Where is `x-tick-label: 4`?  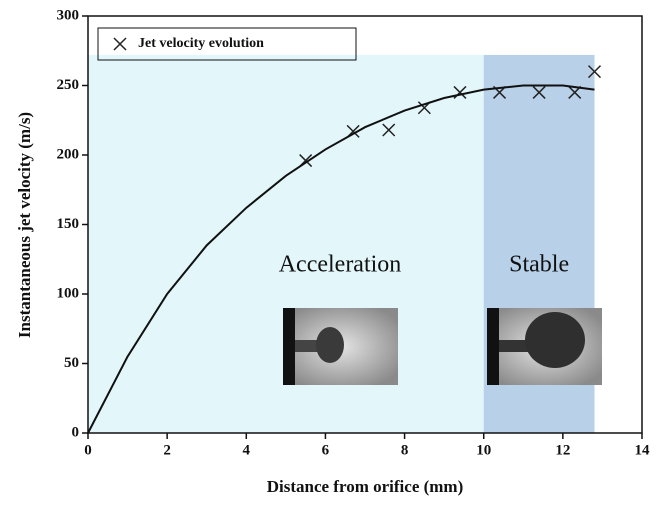 x-tick-label: 4 is located at coordinates (247, 450).